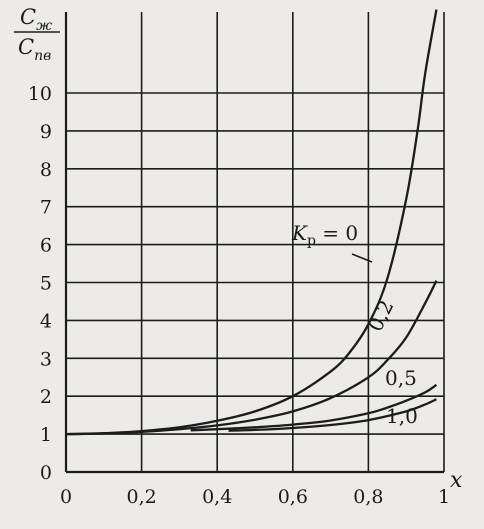 The image size is (484, 529). What do you see at coordinates (46, 359) in the screenshot?
I see `y-tick-label: 3` at bounding box center [46, 359].